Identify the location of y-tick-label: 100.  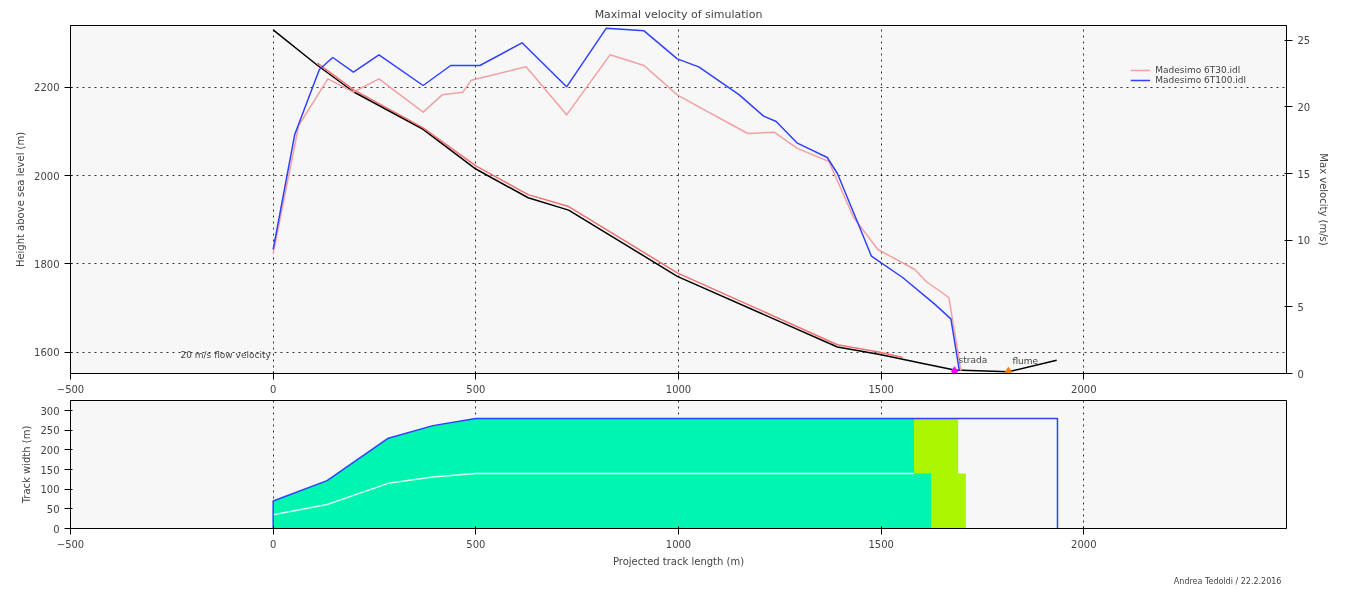
(50, 490).